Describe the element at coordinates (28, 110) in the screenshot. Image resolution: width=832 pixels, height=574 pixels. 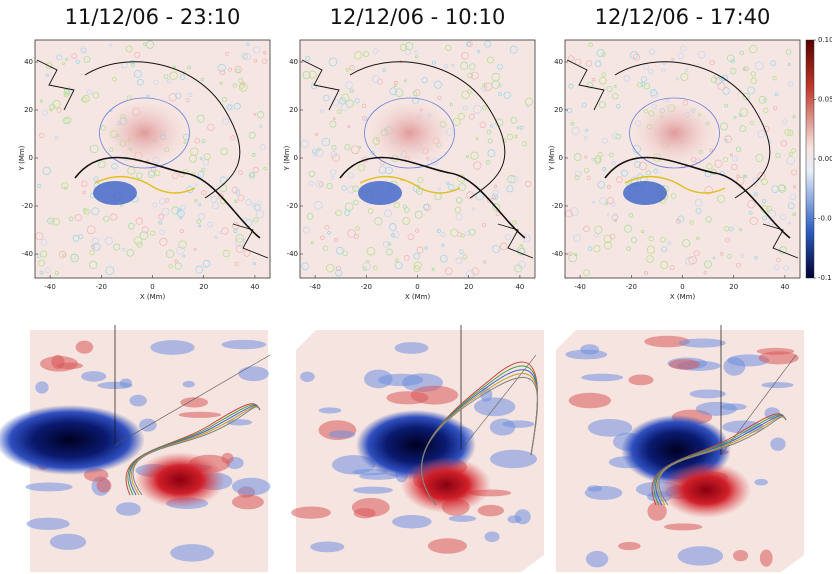
I see `y-tick-label: 20` at that location.